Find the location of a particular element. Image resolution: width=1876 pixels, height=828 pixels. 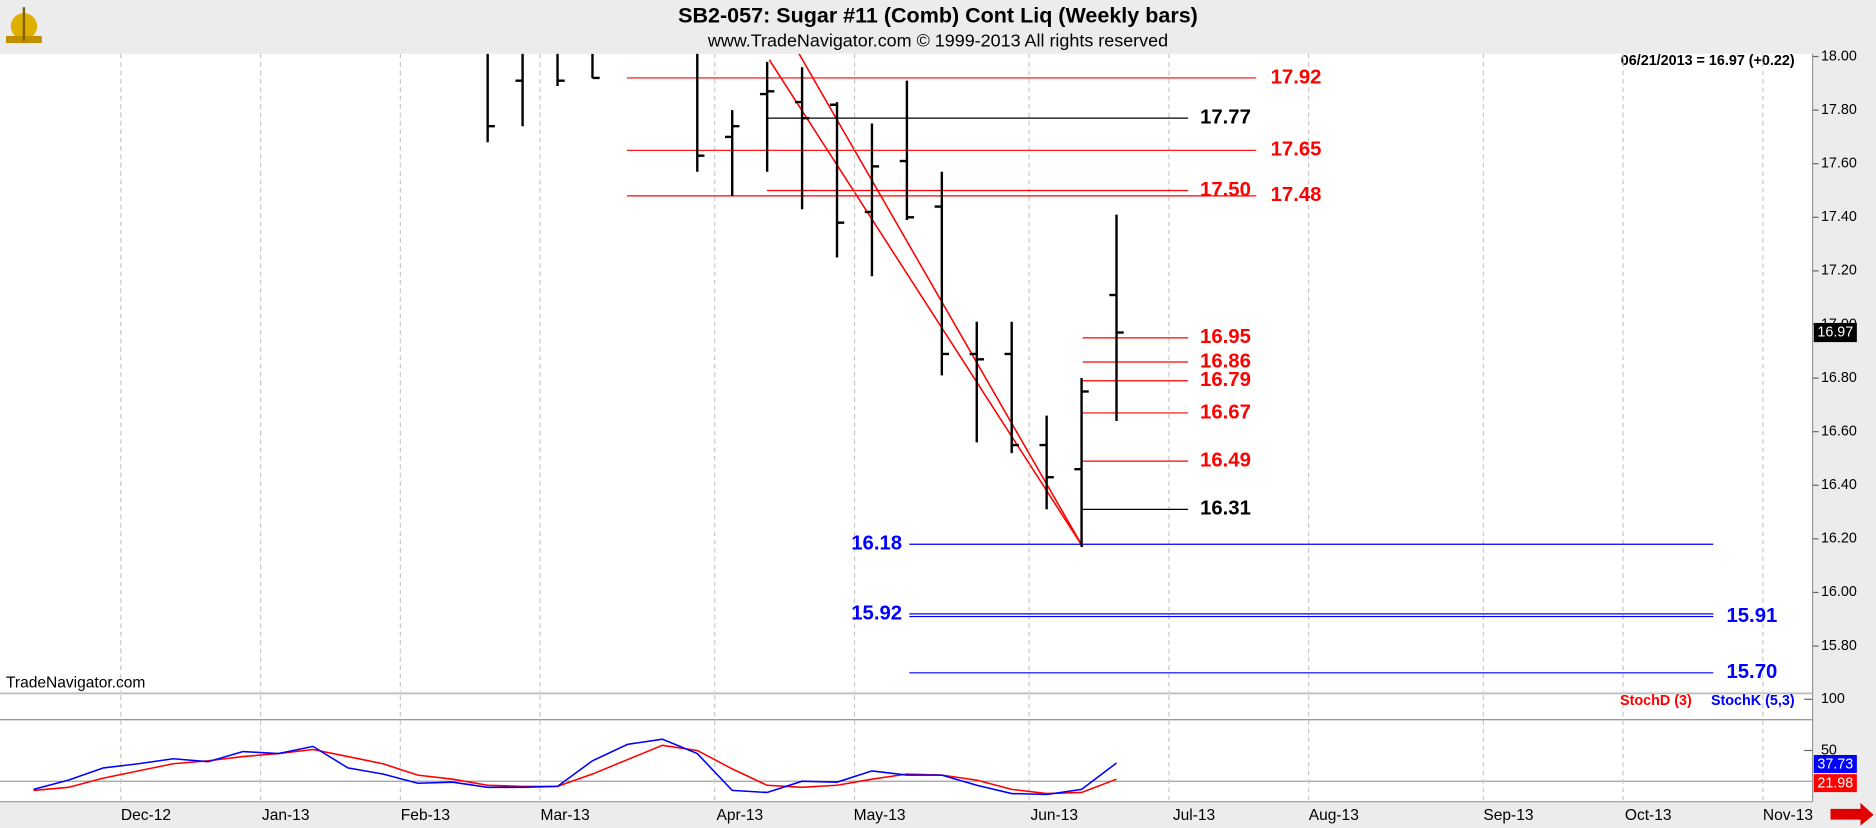

y-tick-label: 16.80 is located at coordinates (1839, 378).